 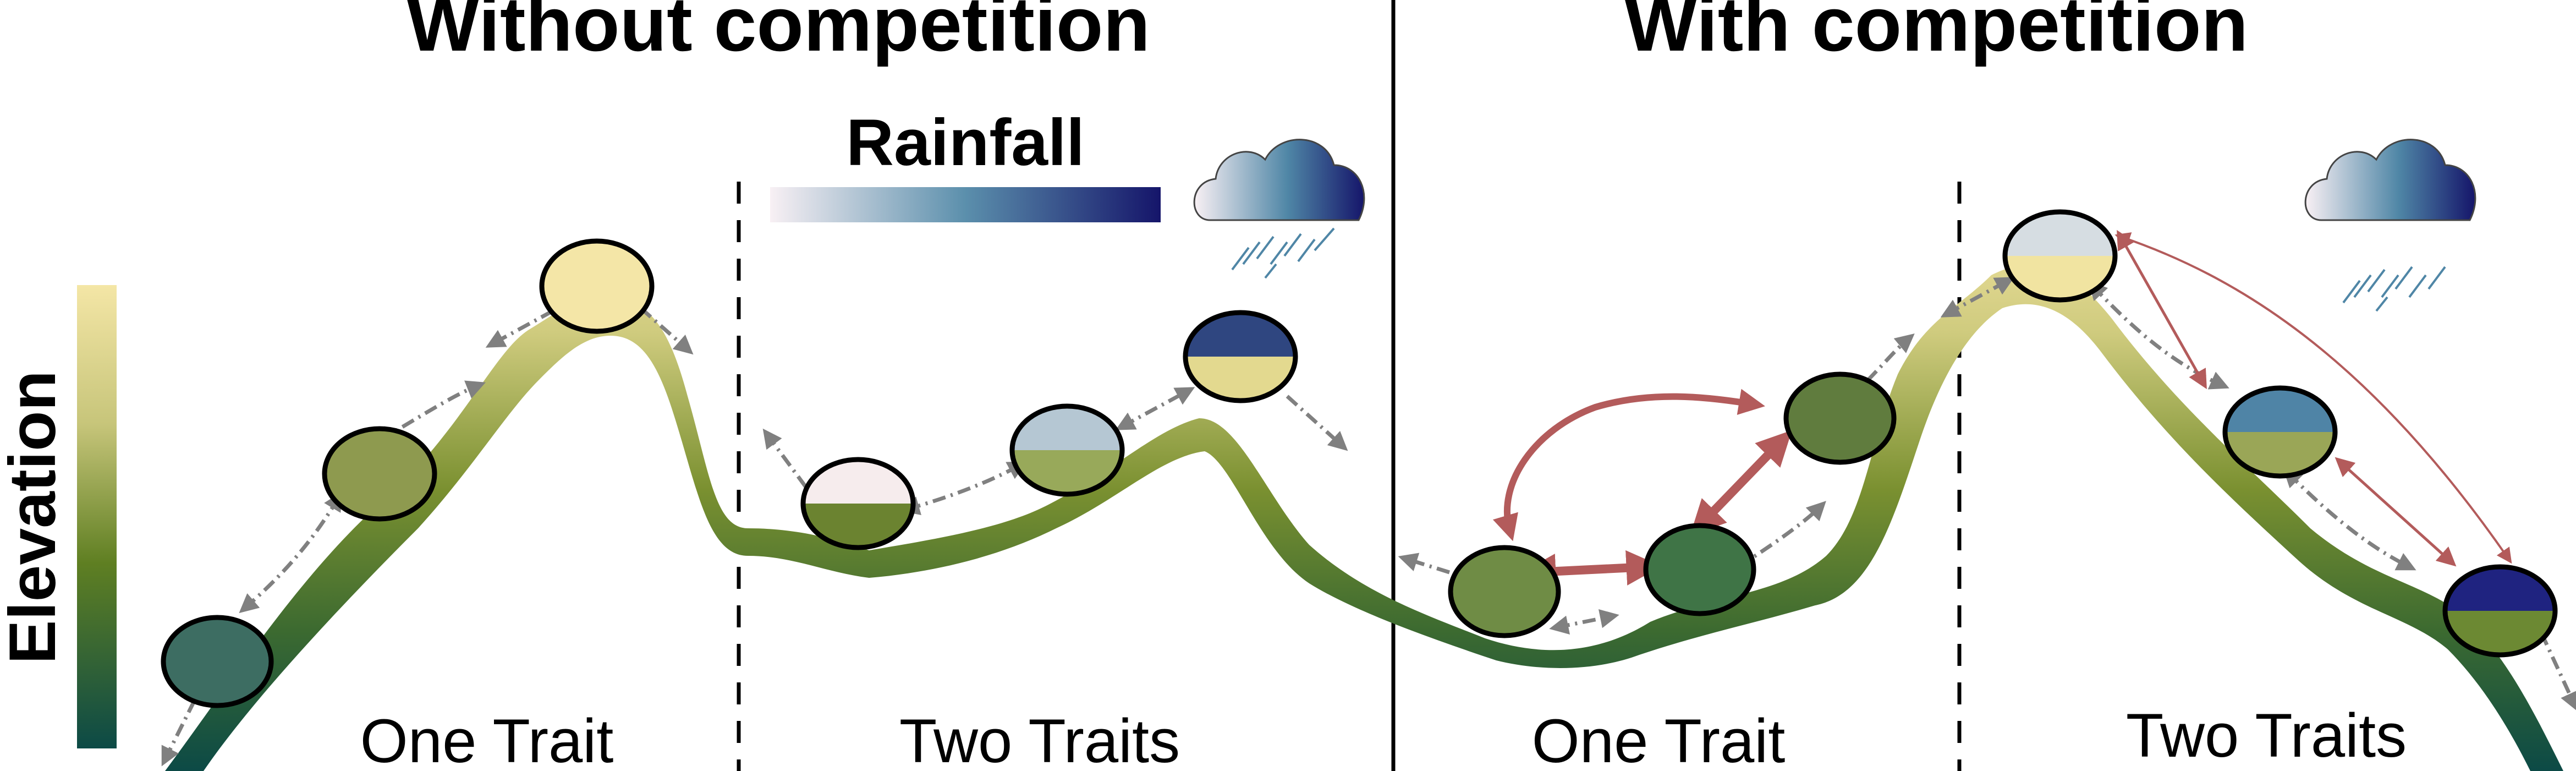 What do you see at coordinates (965, 142) in the screenshot?
I see `rainfall-label: Rainfall` at bounding box center [965, 142].